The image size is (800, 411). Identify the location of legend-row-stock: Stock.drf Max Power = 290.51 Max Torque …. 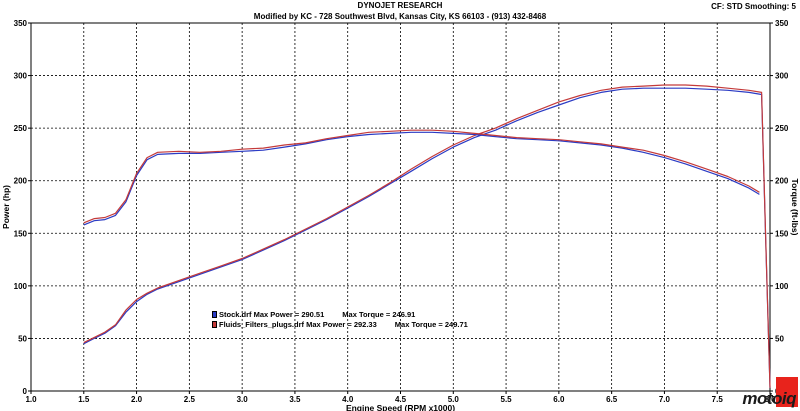
(340, 314).